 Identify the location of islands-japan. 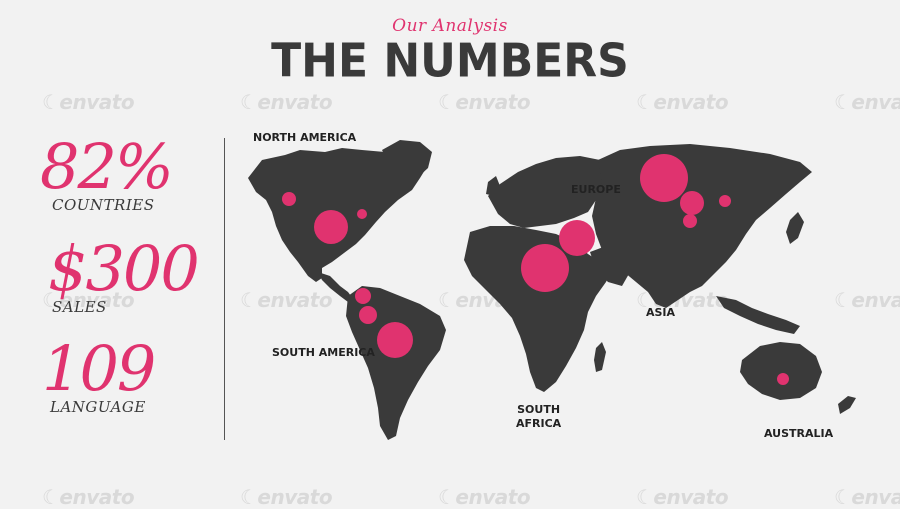
(795, 228).